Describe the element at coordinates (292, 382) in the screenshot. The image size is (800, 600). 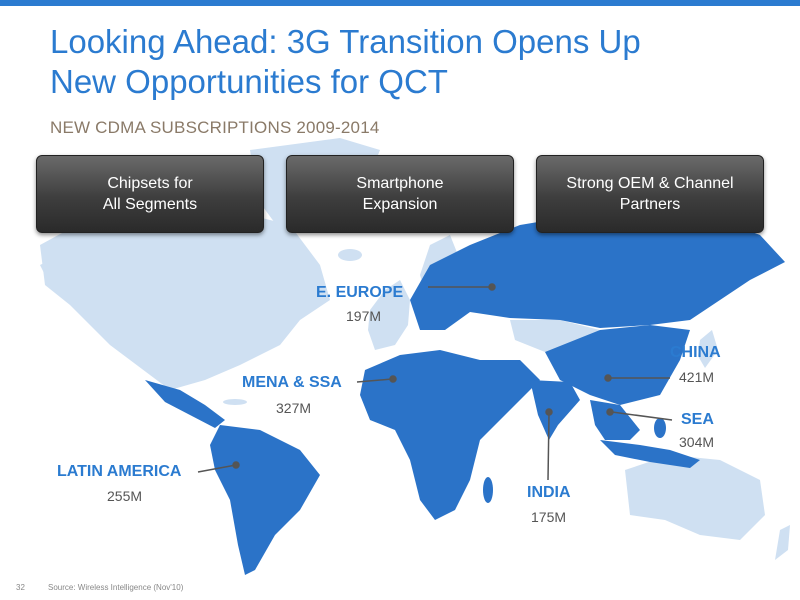
I see `region-mena-label: MENA & SSA` at that location.